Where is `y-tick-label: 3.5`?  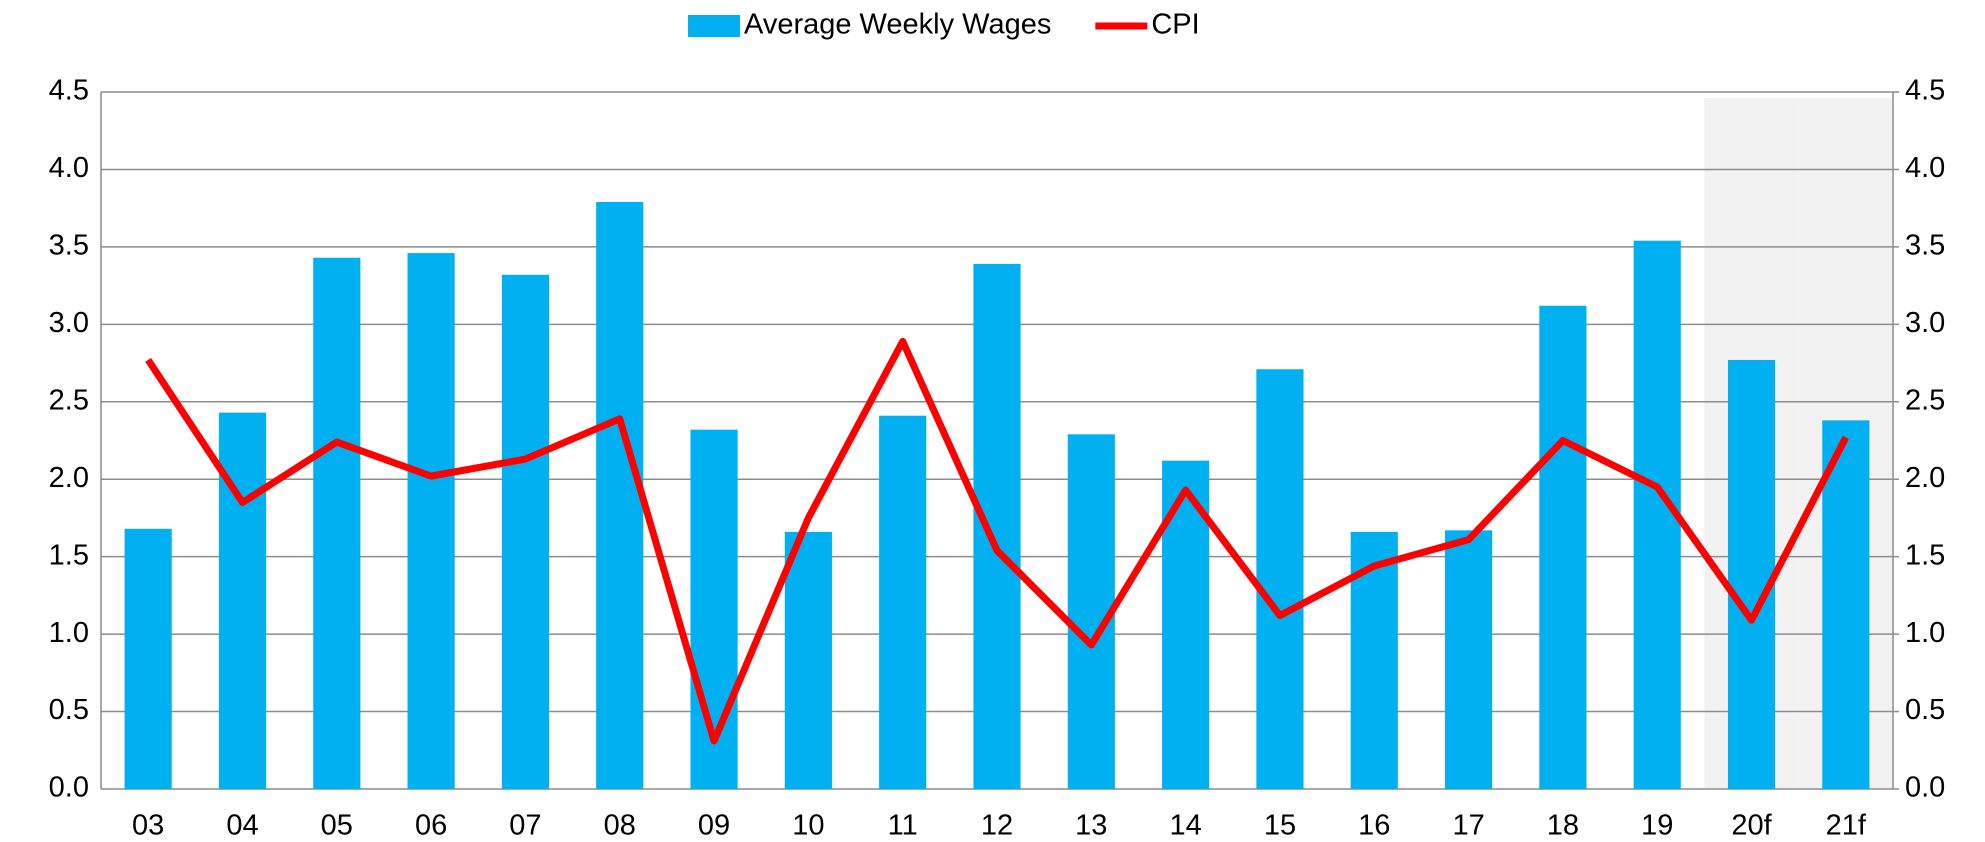
y-tick-label: 3.5 is located at coordinates (69, 246).